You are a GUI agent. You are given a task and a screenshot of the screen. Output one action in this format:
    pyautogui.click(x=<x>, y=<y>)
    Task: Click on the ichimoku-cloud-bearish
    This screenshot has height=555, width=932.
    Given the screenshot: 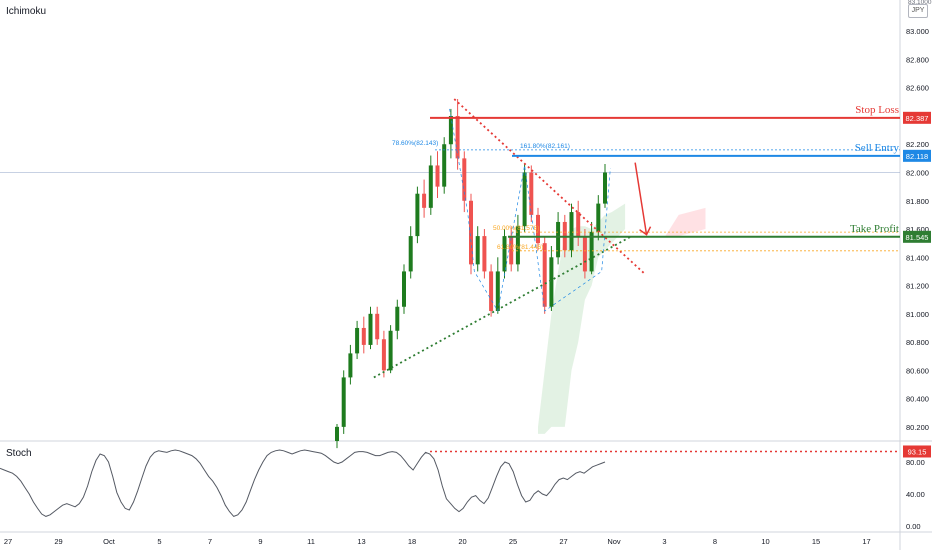 What is the action you would take?
    pyautogui.click(x=685, y=222)
    